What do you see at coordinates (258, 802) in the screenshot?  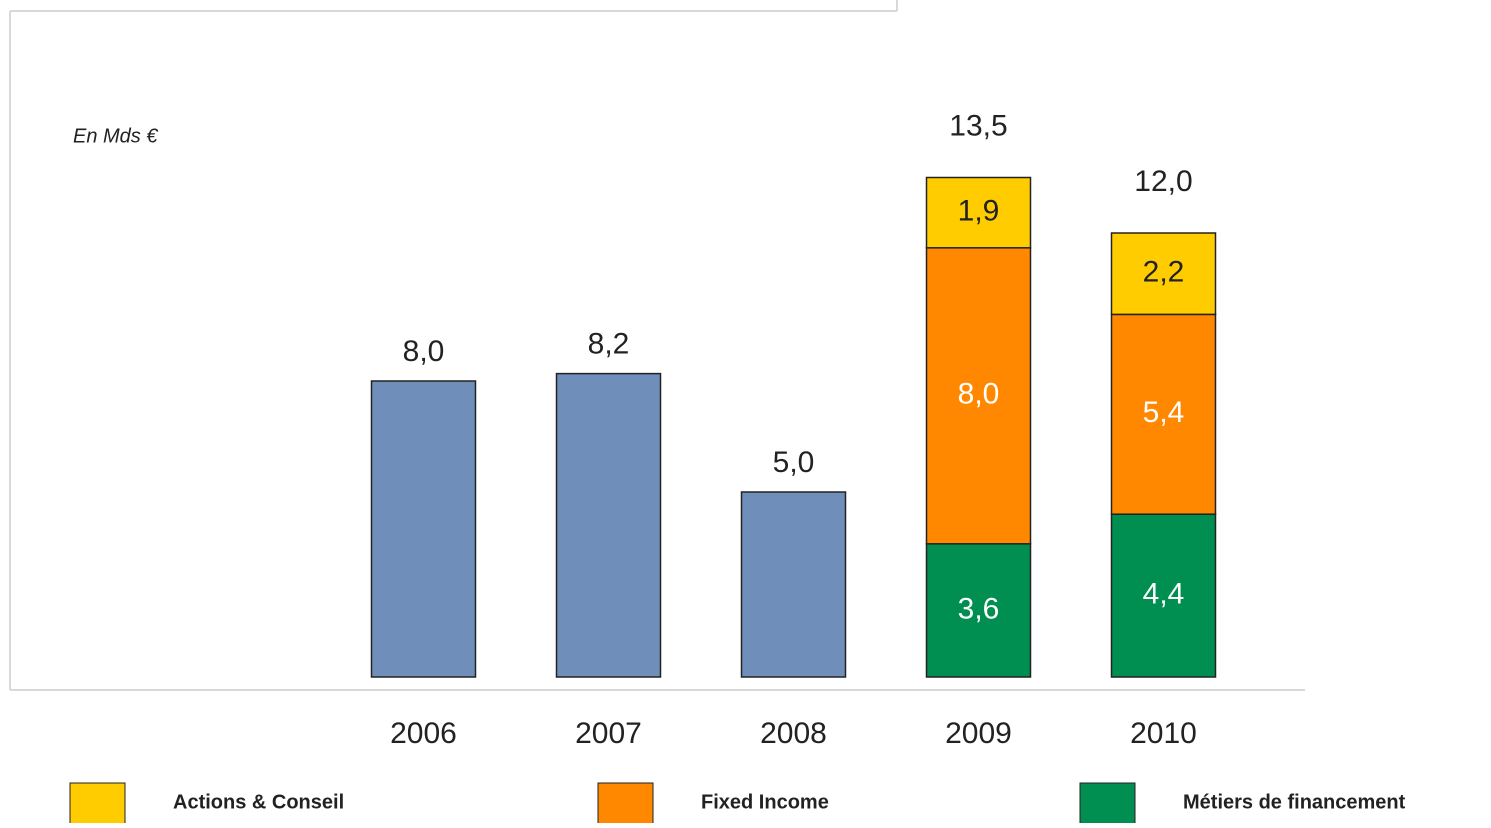 I see `legend-label: Actions & Conseil` at bounding box center [258, 802].